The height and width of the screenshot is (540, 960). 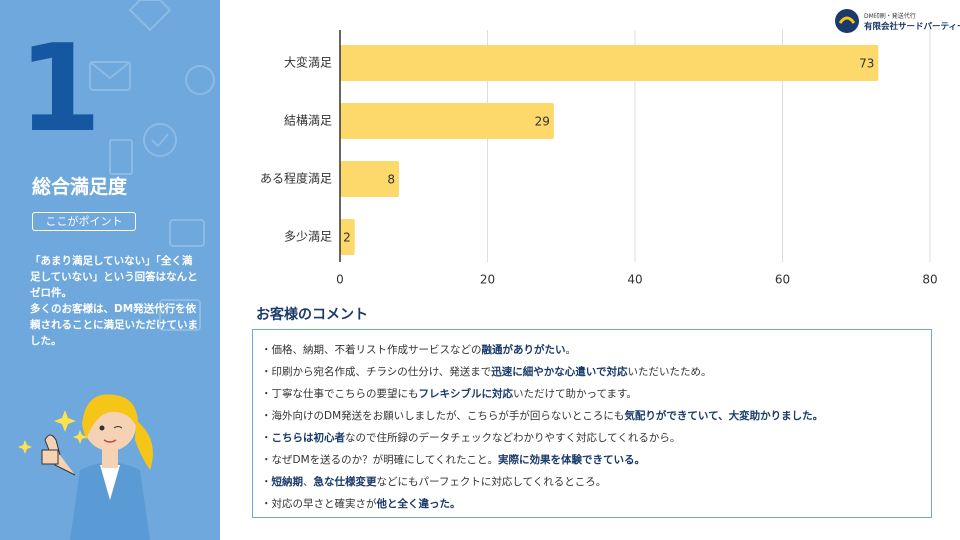 I want to click on y-tick-label: 結構満足, so click(x=308, y=121).